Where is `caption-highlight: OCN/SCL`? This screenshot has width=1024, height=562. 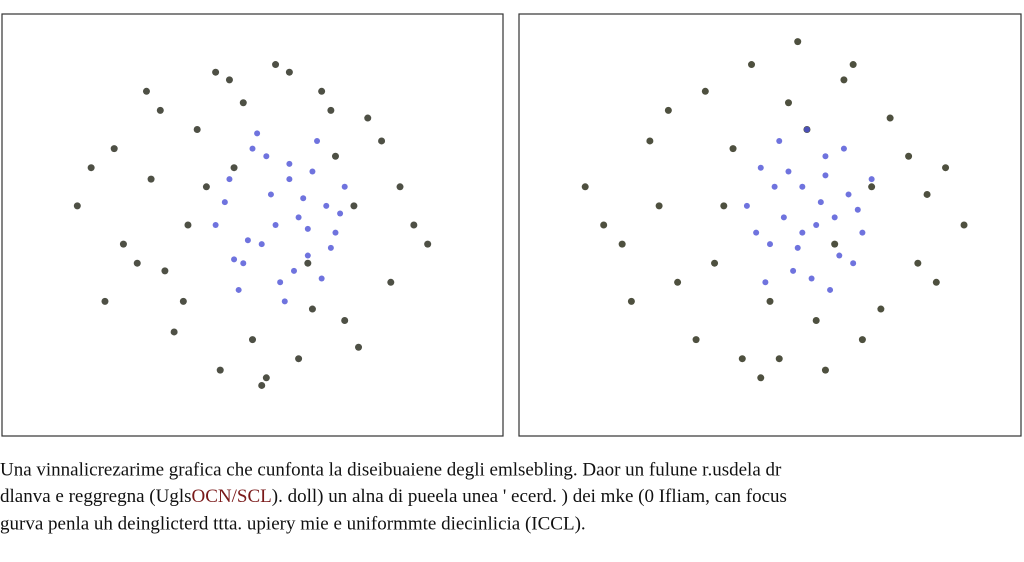 caption-highlight: OCN/SCL is located at coordinates (232, 496).